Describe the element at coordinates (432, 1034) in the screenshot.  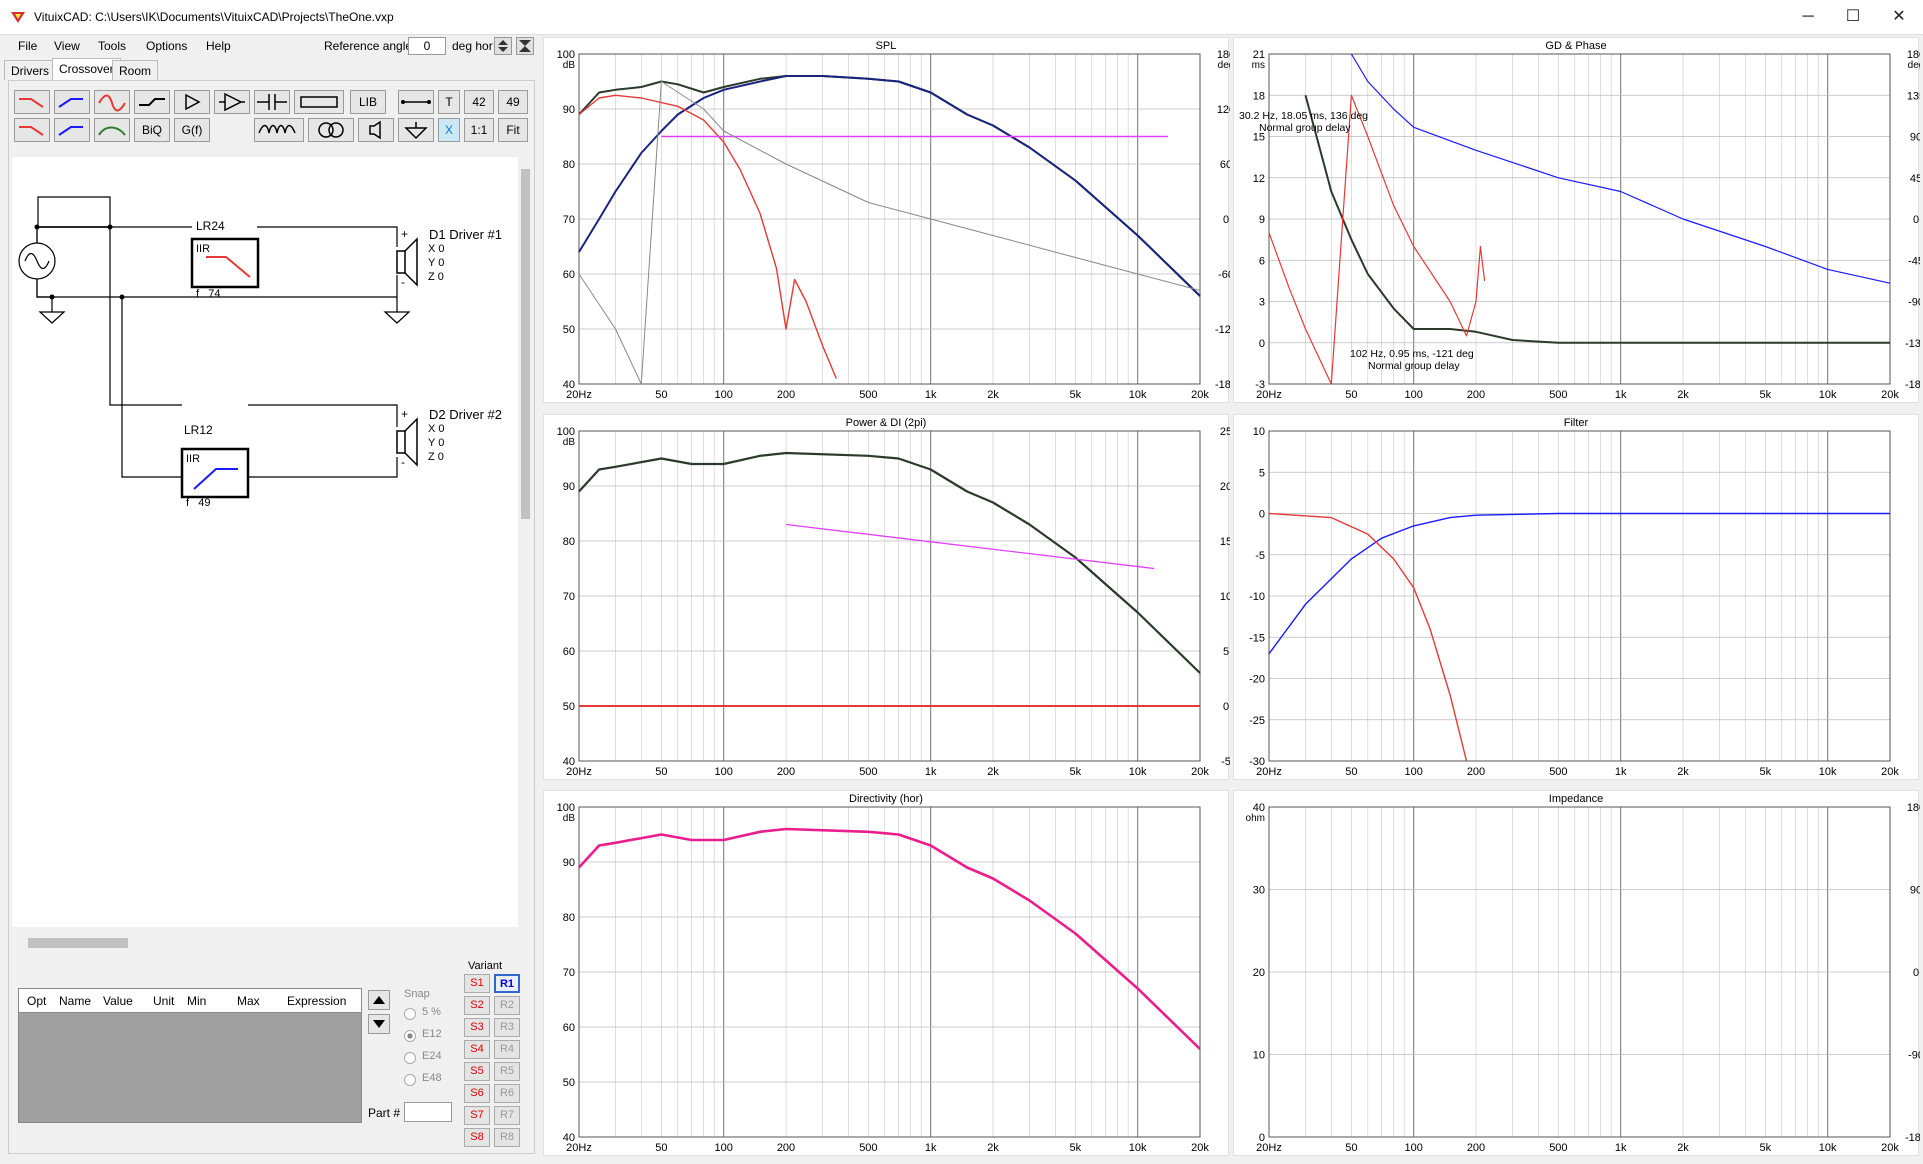
I see `snap-e12-label: E12` at that location.